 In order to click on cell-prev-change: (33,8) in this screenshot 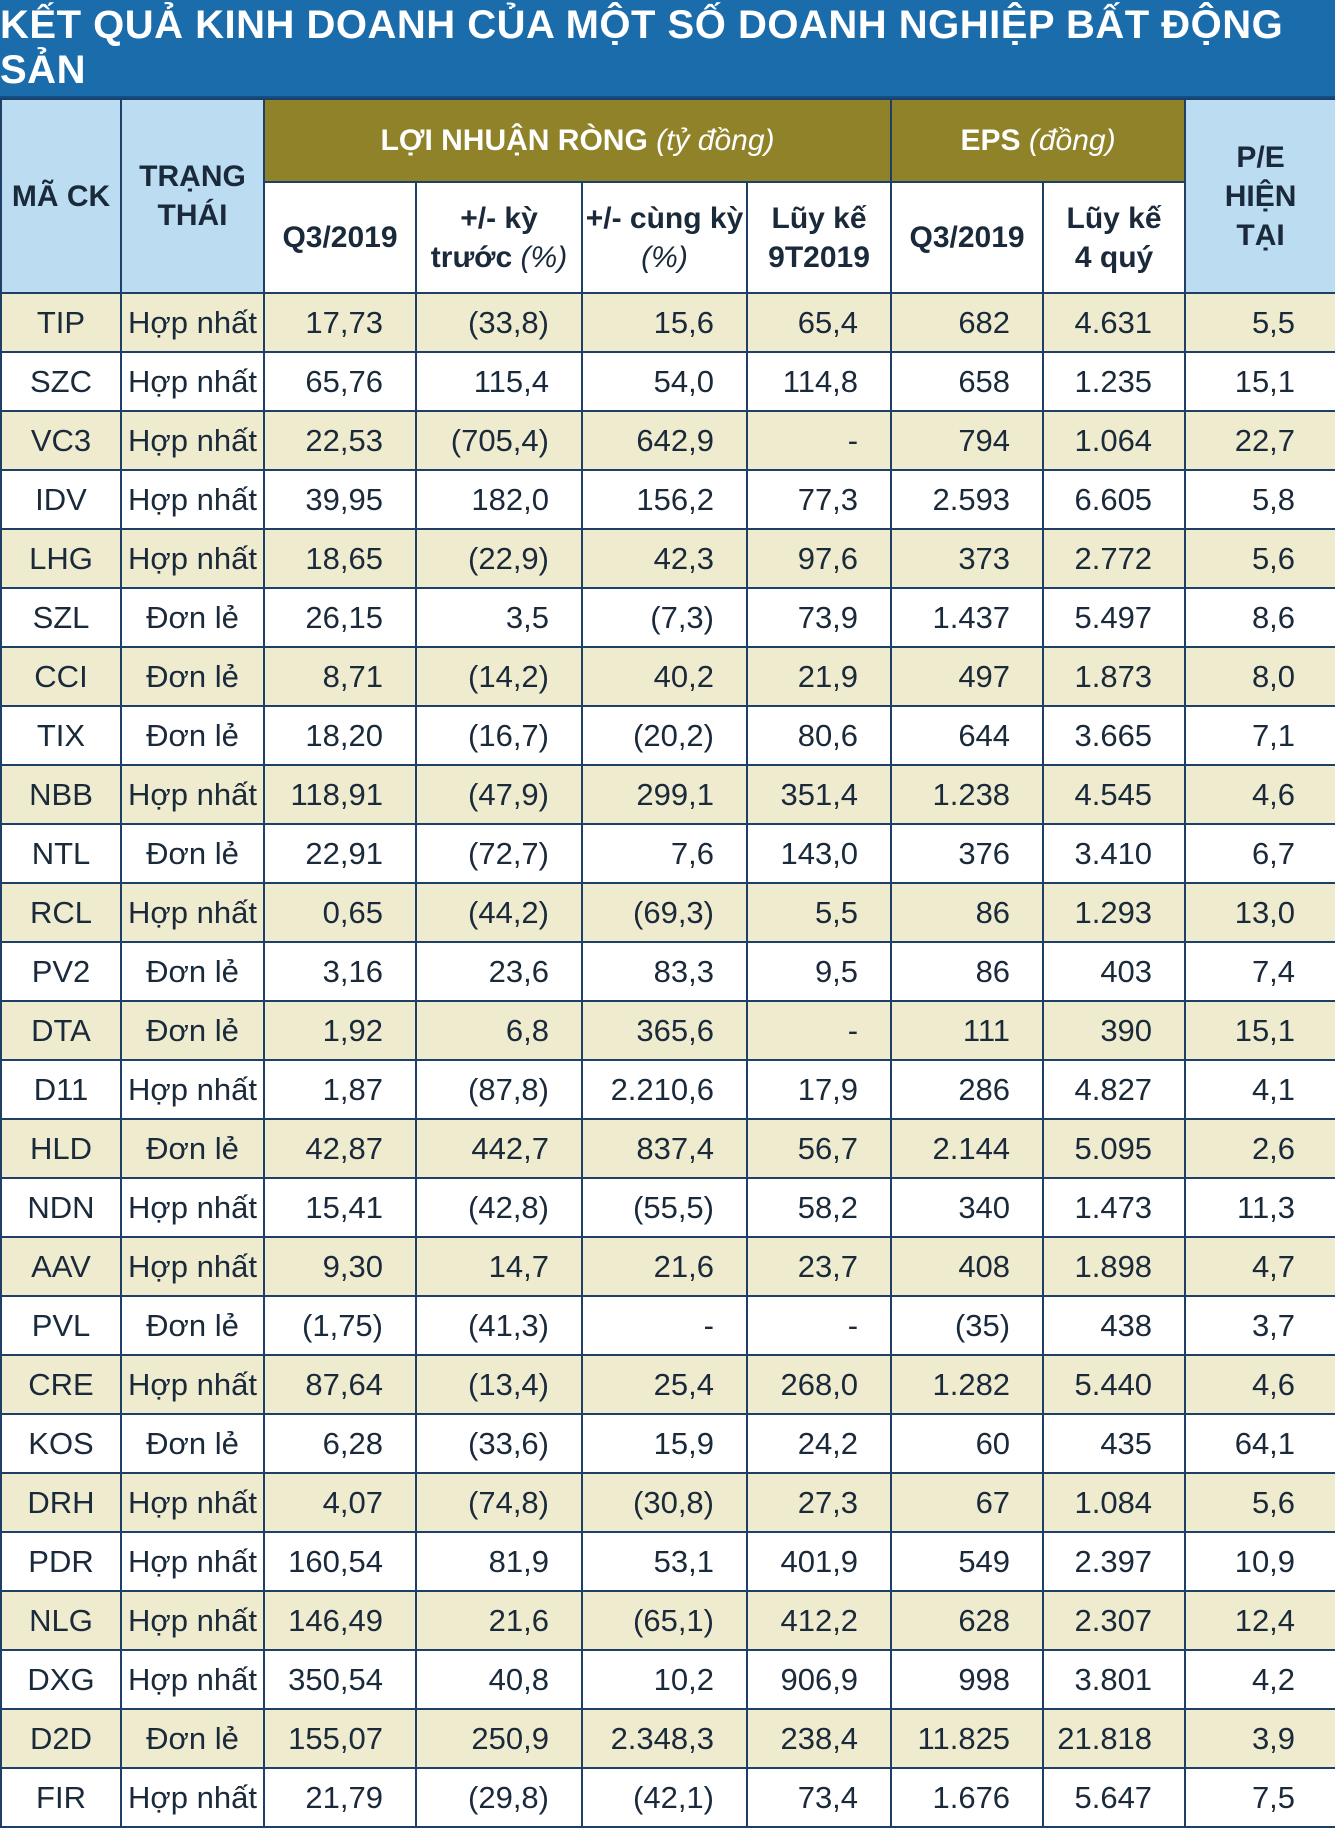, I will do `click(499, 322)`.